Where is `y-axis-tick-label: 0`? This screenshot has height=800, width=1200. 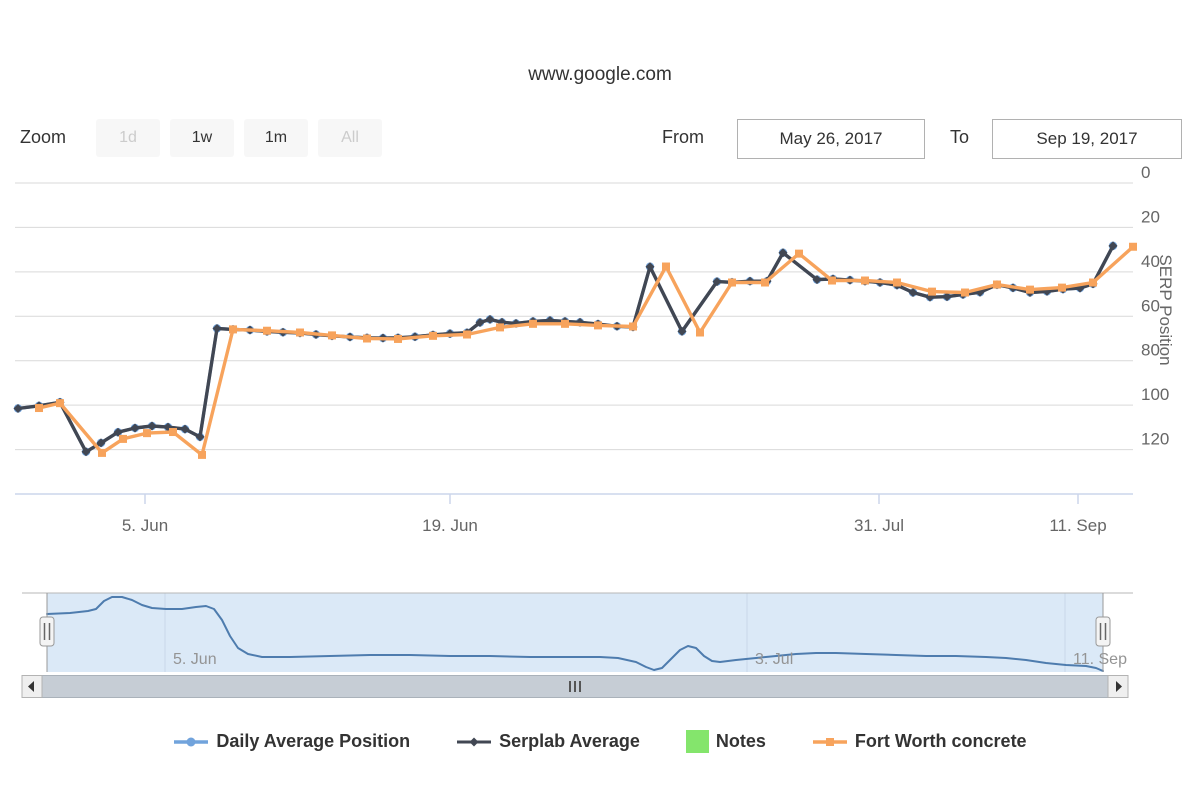 y-axis-tick-label: 0 is located at coordinates (1145, 172).